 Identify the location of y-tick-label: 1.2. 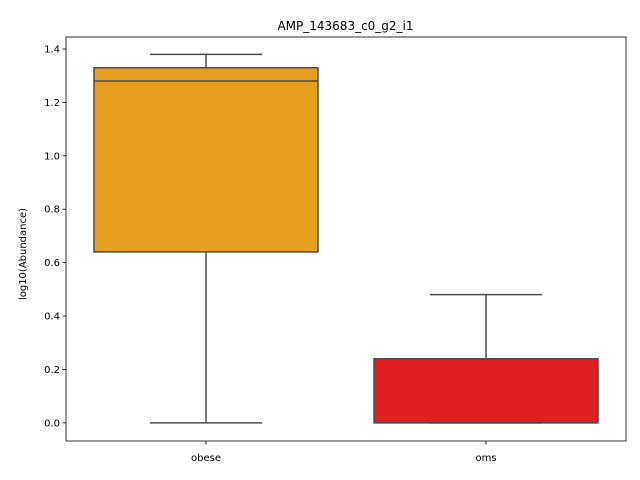
(52, 103).